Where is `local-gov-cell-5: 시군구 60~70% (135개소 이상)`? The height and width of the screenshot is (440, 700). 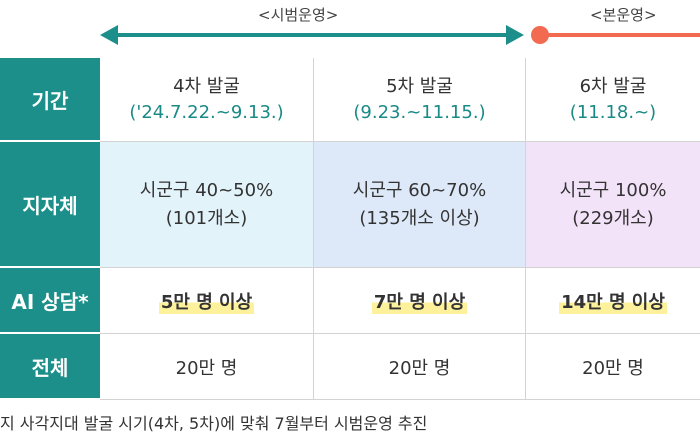 local-gov-cell-5: 시군구 60~70% (135개소 이상) is located at coordinates (420, 205).